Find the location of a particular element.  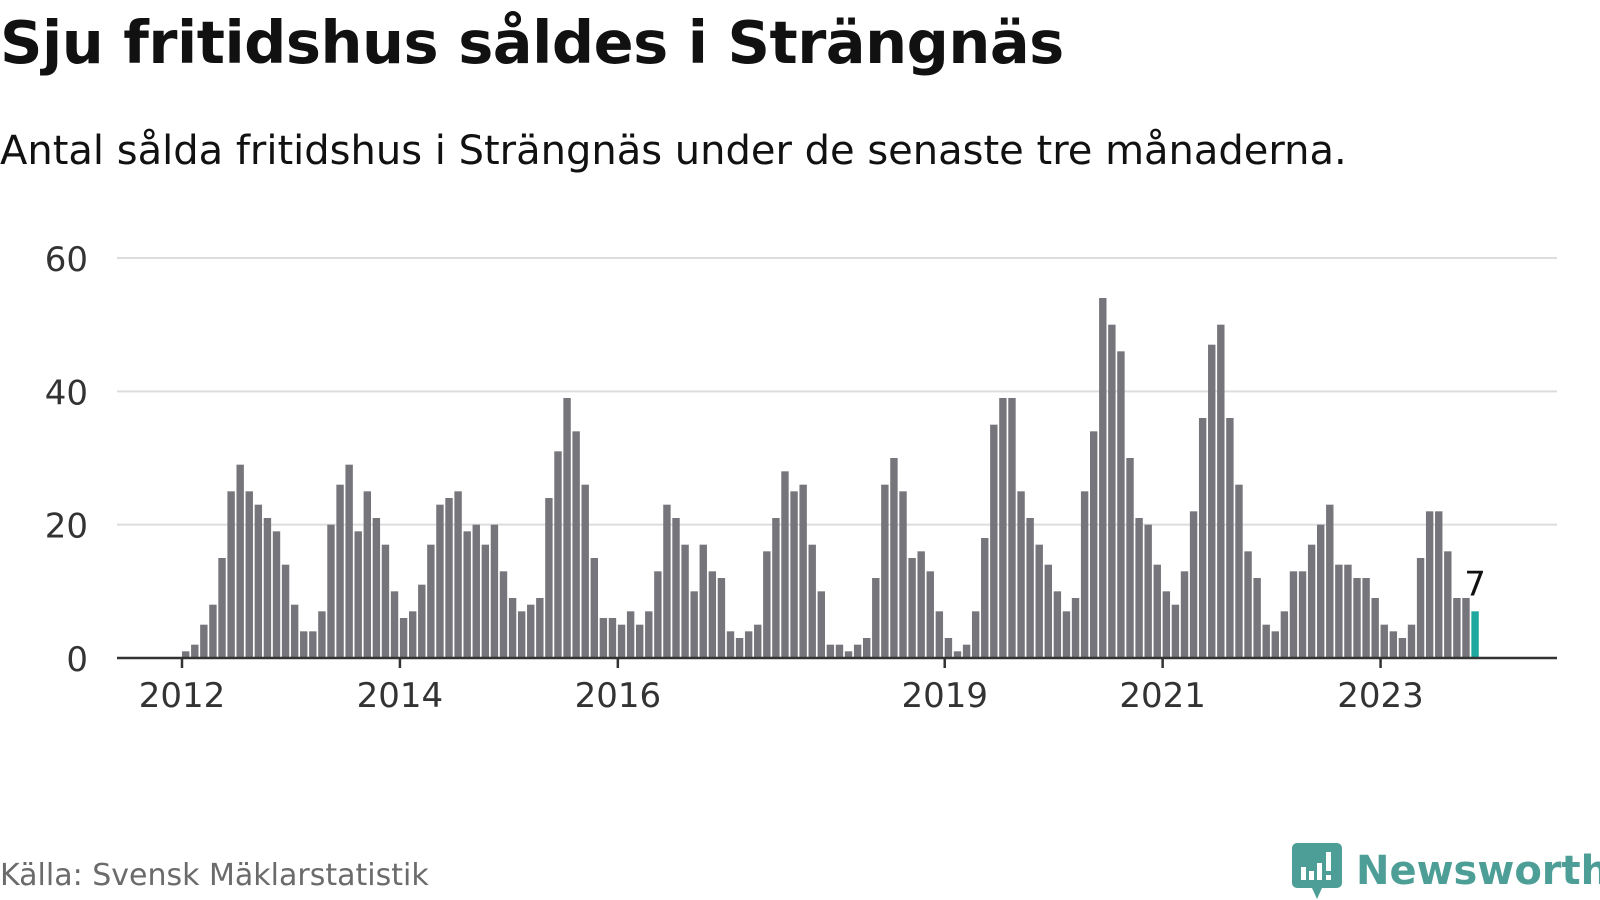

newsworthy-logo-icon is located at coordinates (1317, 871).